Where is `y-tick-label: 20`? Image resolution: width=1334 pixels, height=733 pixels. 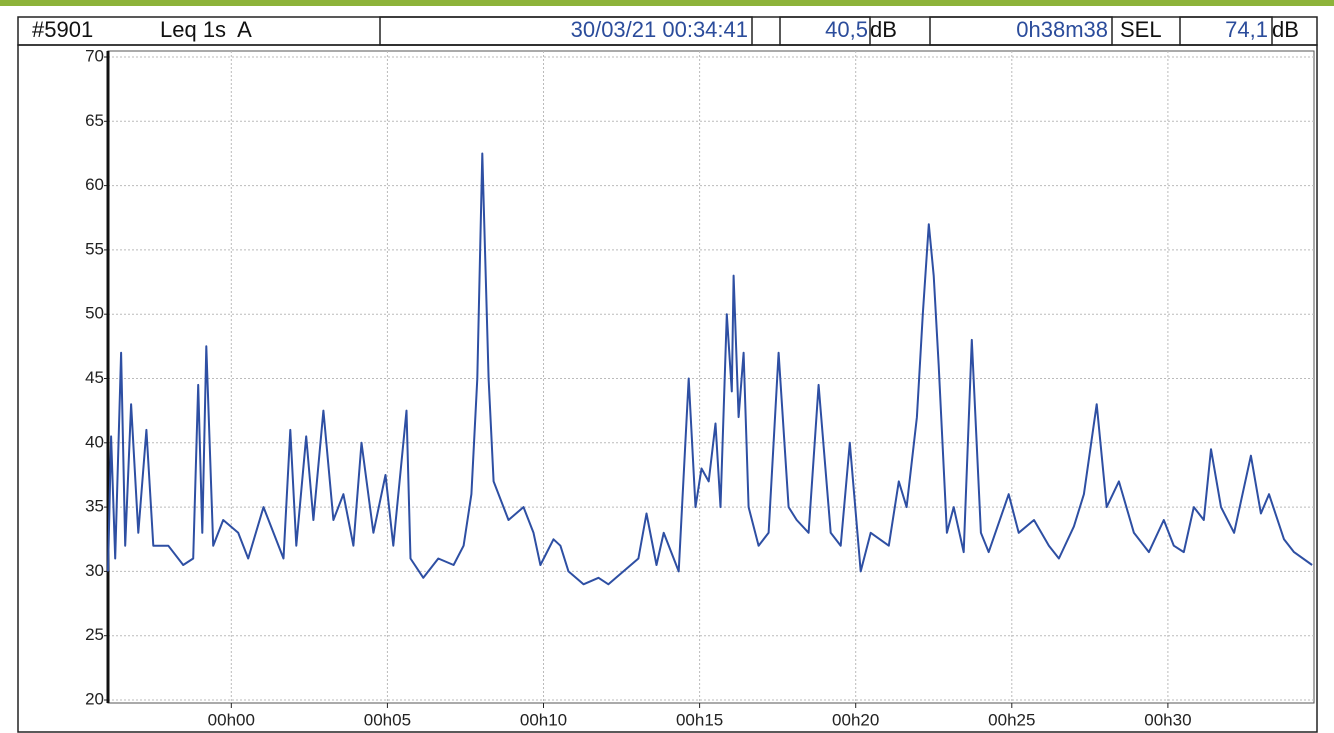
y-tick-label: 20 is located at coordinates (94, 698).